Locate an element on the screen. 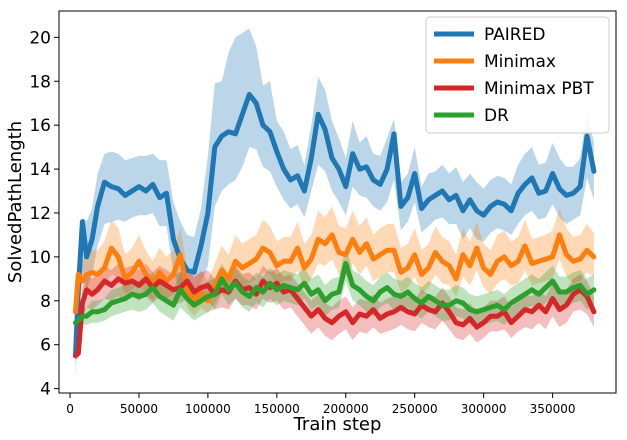  y-tick-label: 10 is located at coordinates (40, 258).